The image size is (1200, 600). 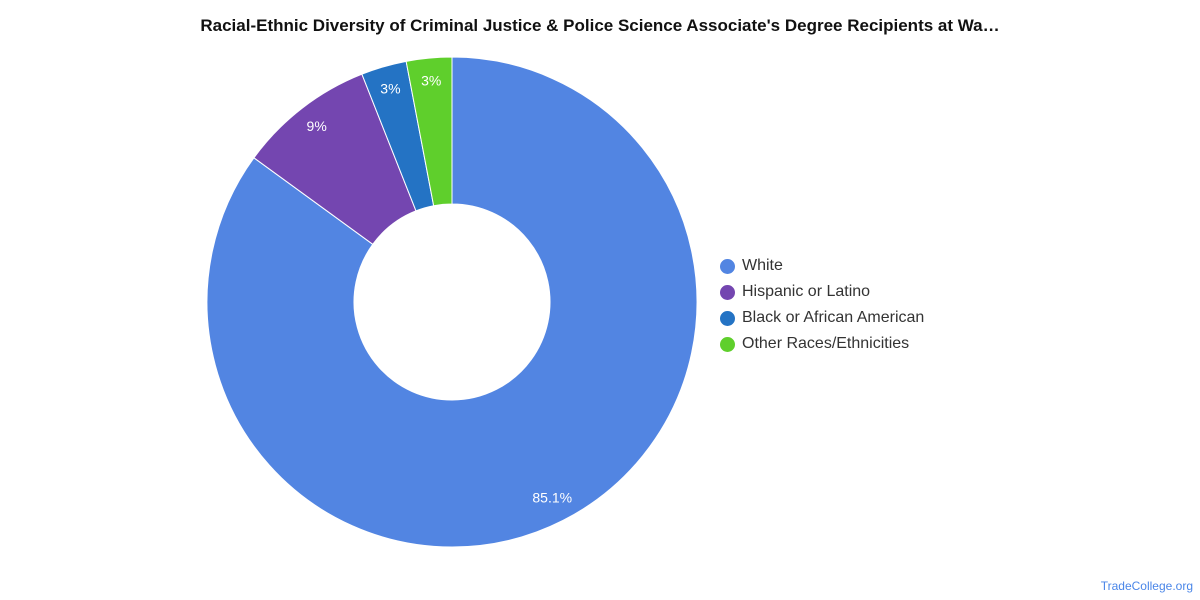 What do you see at coordinates (833, 317) in the screenshot?
I see `legend-label-black-or-african-american: Black or African American` at bounding box center [833, 317].